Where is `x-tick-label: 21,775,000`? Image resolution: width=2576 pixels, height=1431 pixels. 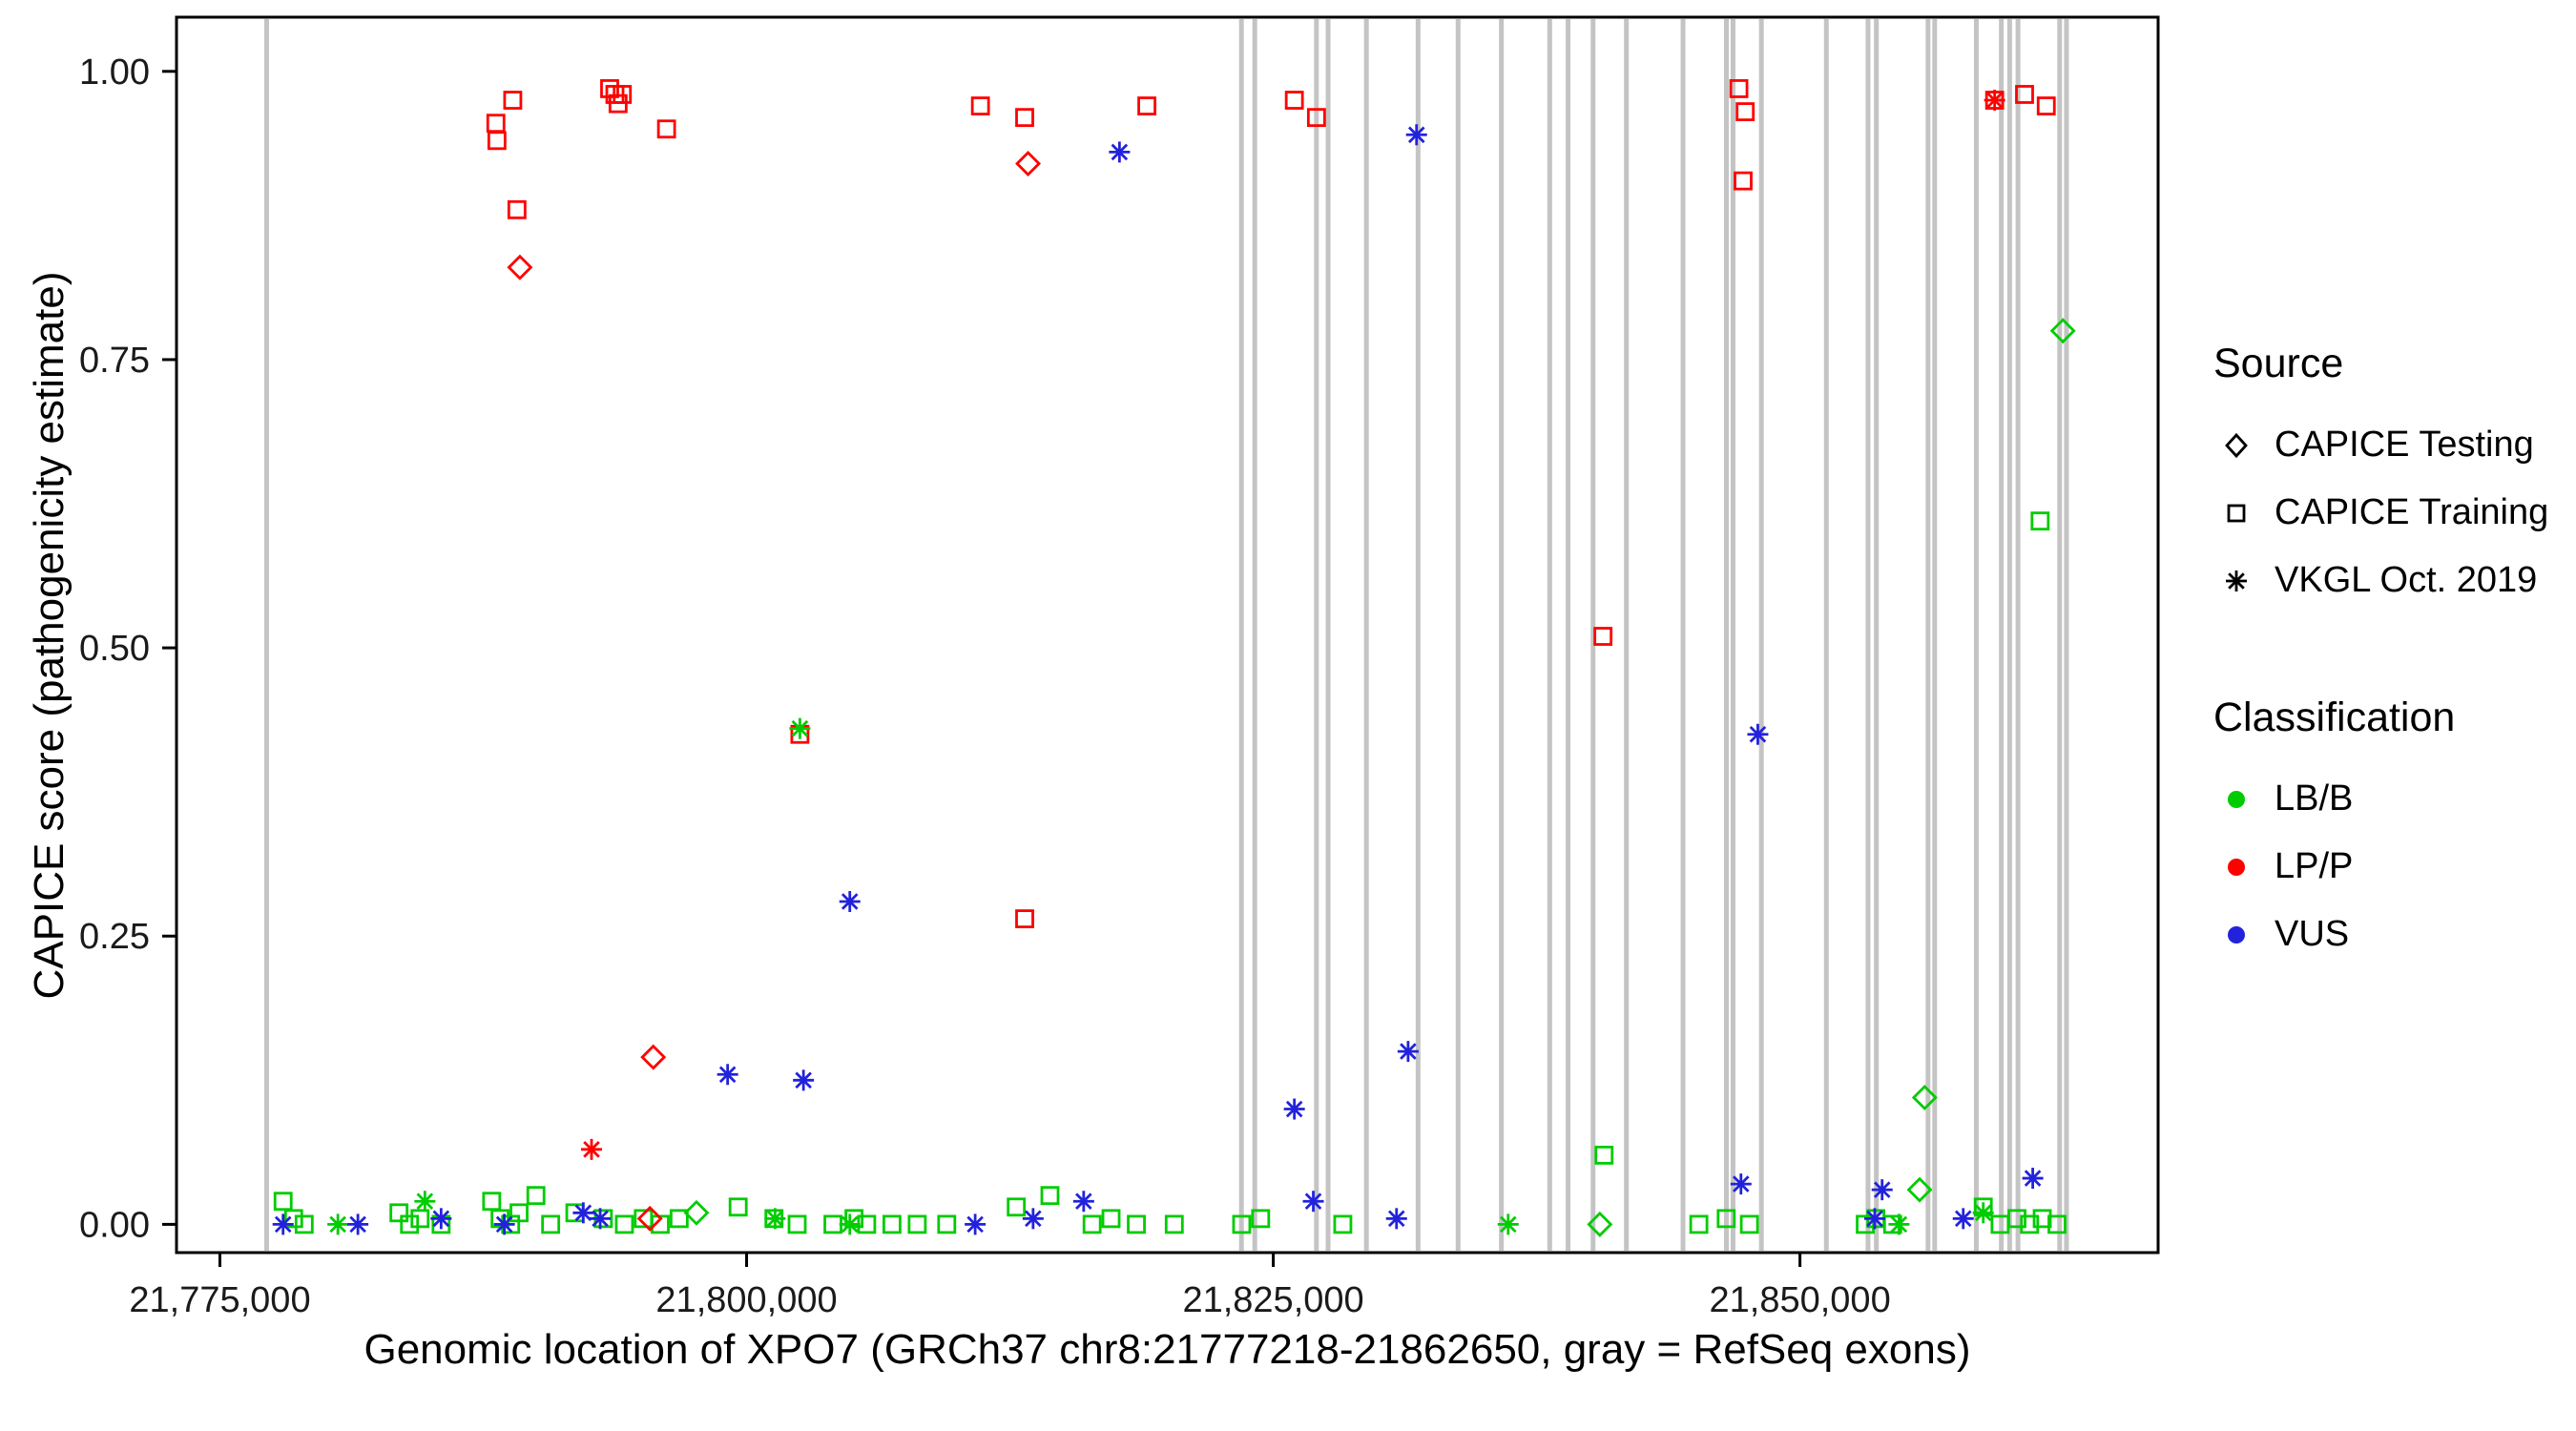 x-tick-label: 21,775,000 is located at coordinates (219, 1300).